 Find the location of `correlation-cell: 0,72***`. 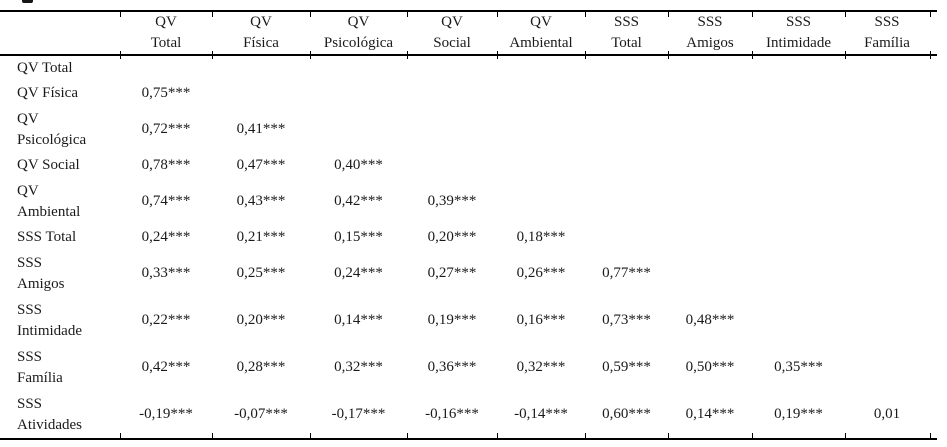

correlation-cell: 0,72*** is located at coordinates (166, 129).